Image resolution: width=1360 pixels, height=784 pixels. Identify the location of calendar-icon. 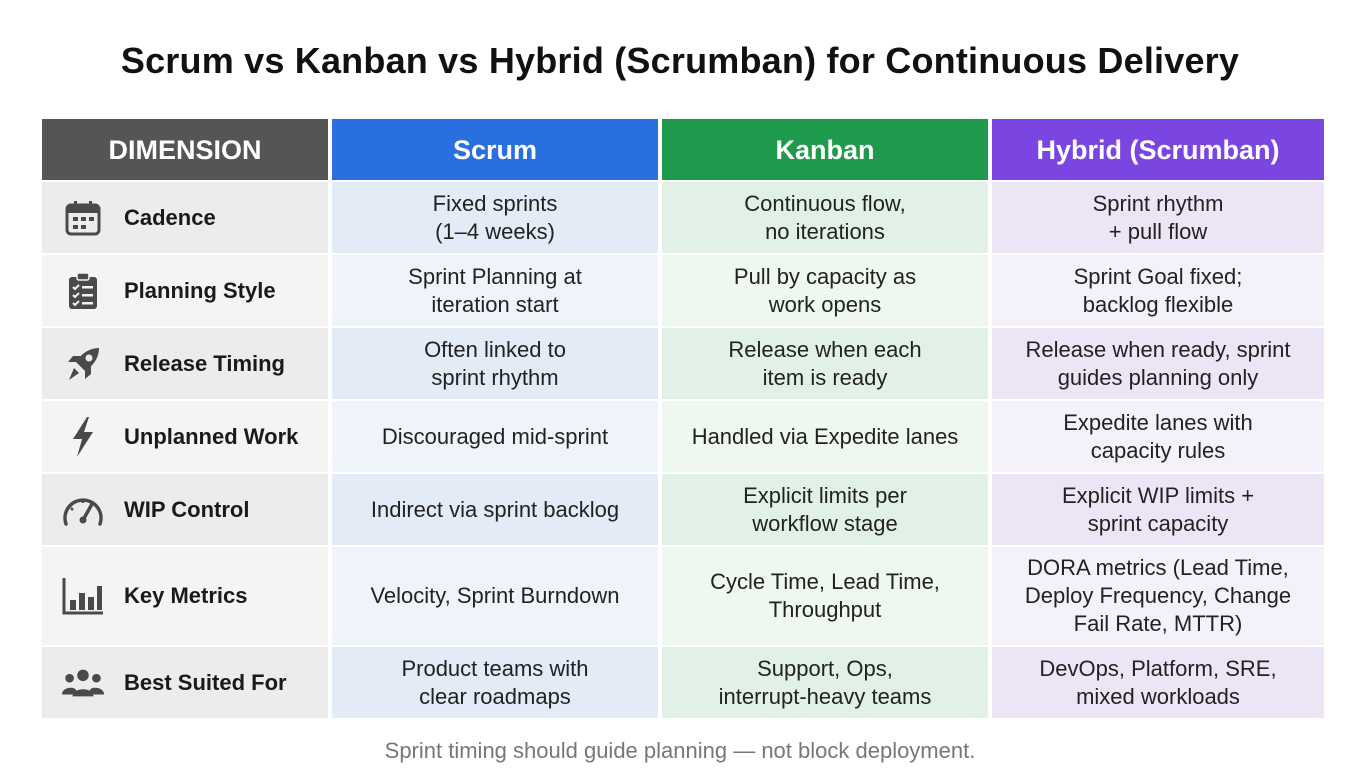
(83, 218).